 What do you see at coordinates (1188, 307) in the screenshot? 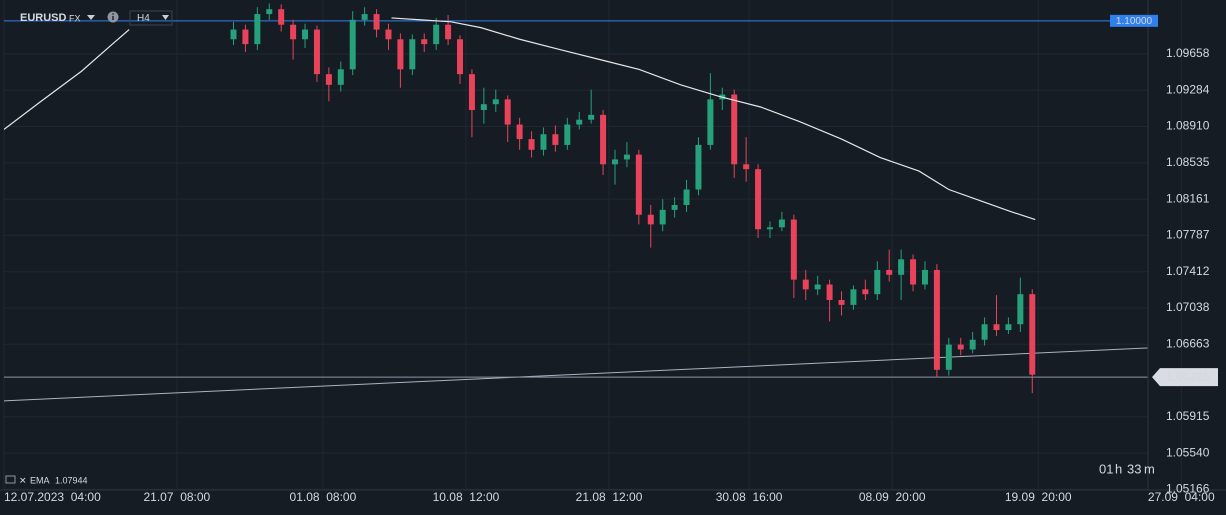
I see `y-tick-label: 1.07038` at bounding box center [1188, 307].